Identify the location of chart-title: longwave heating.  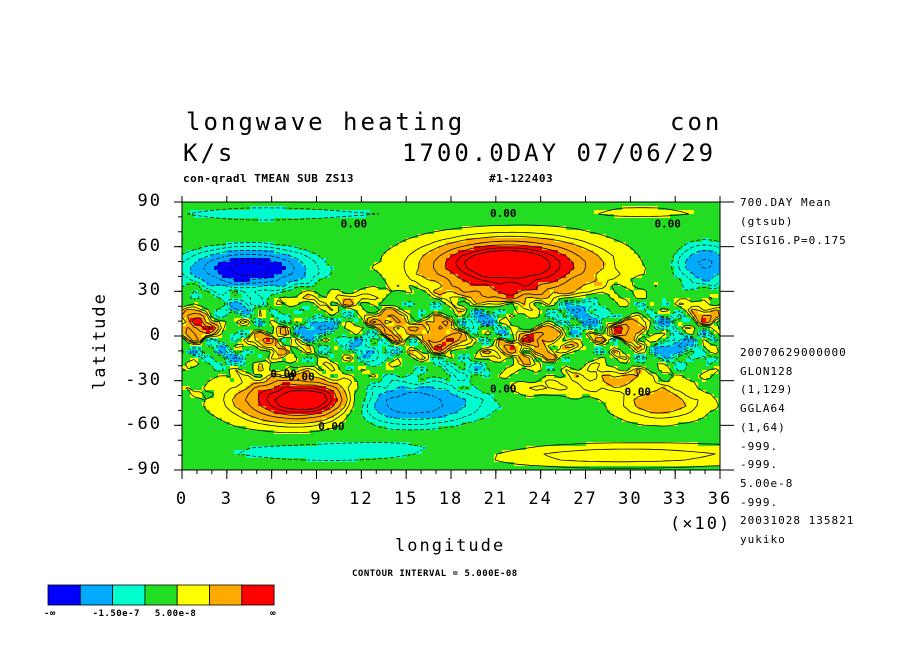
(326, 122).